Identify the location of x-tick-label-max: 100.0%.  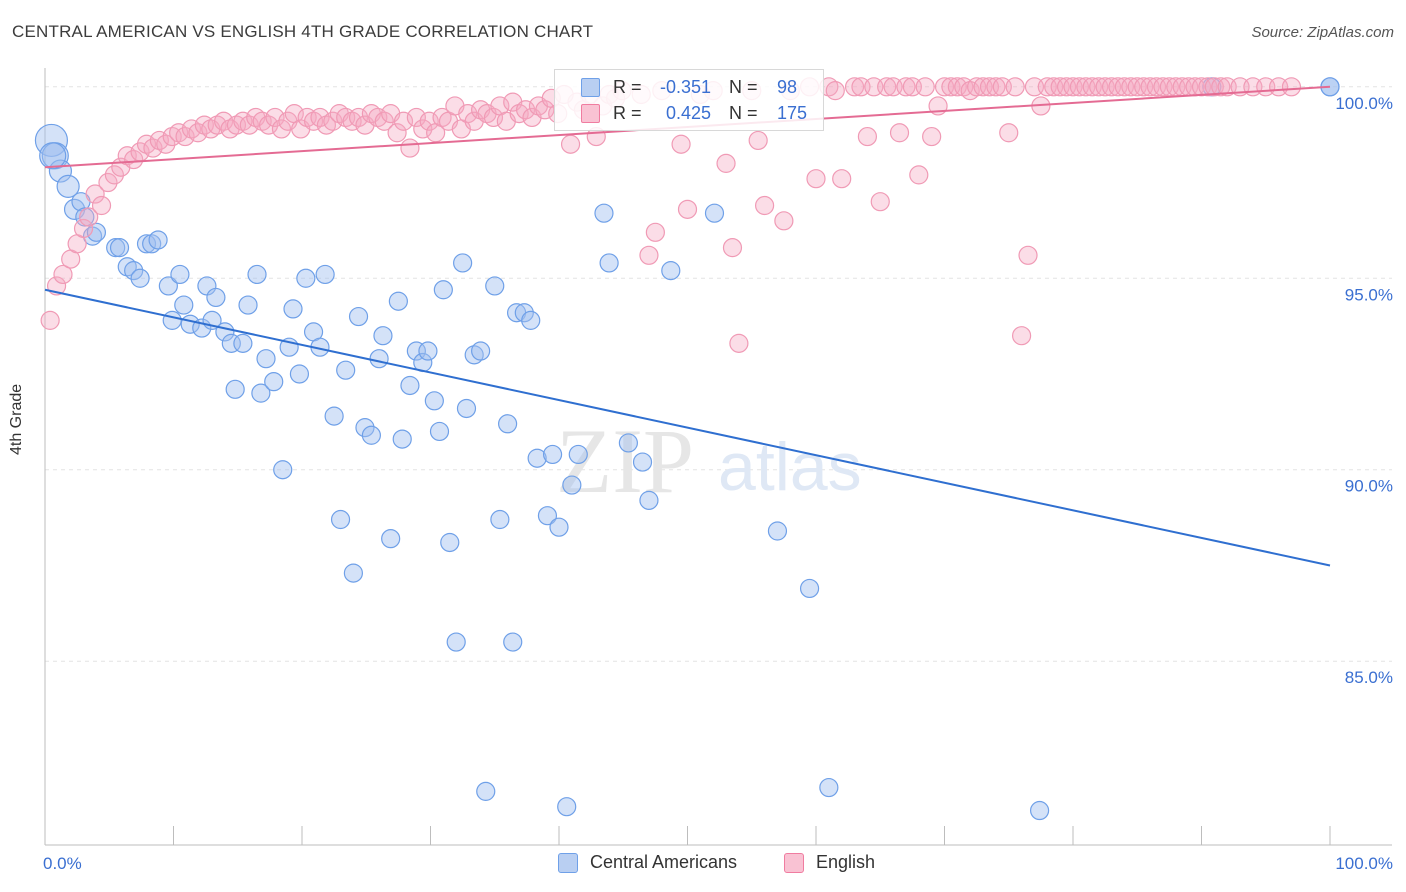
(1364, 863).